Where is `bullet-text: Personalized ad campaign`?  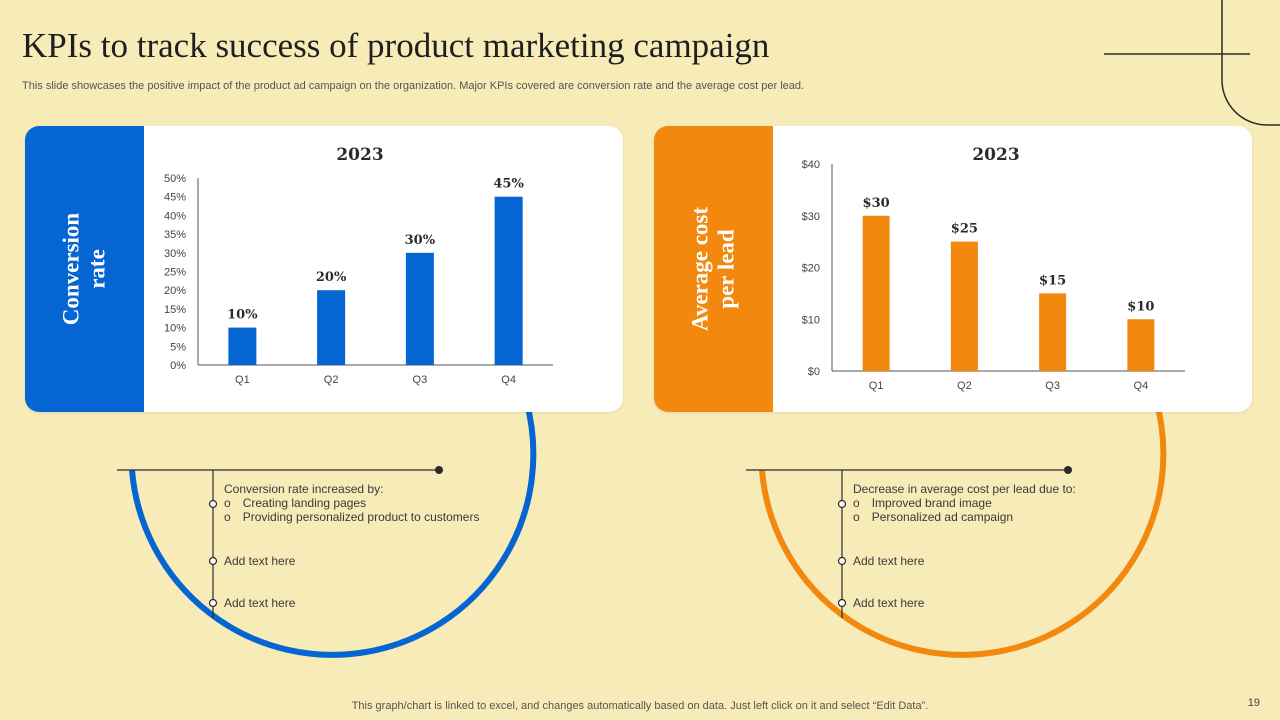 bullet-text: Personalized ad campaign is located at coordinates (942, 517).